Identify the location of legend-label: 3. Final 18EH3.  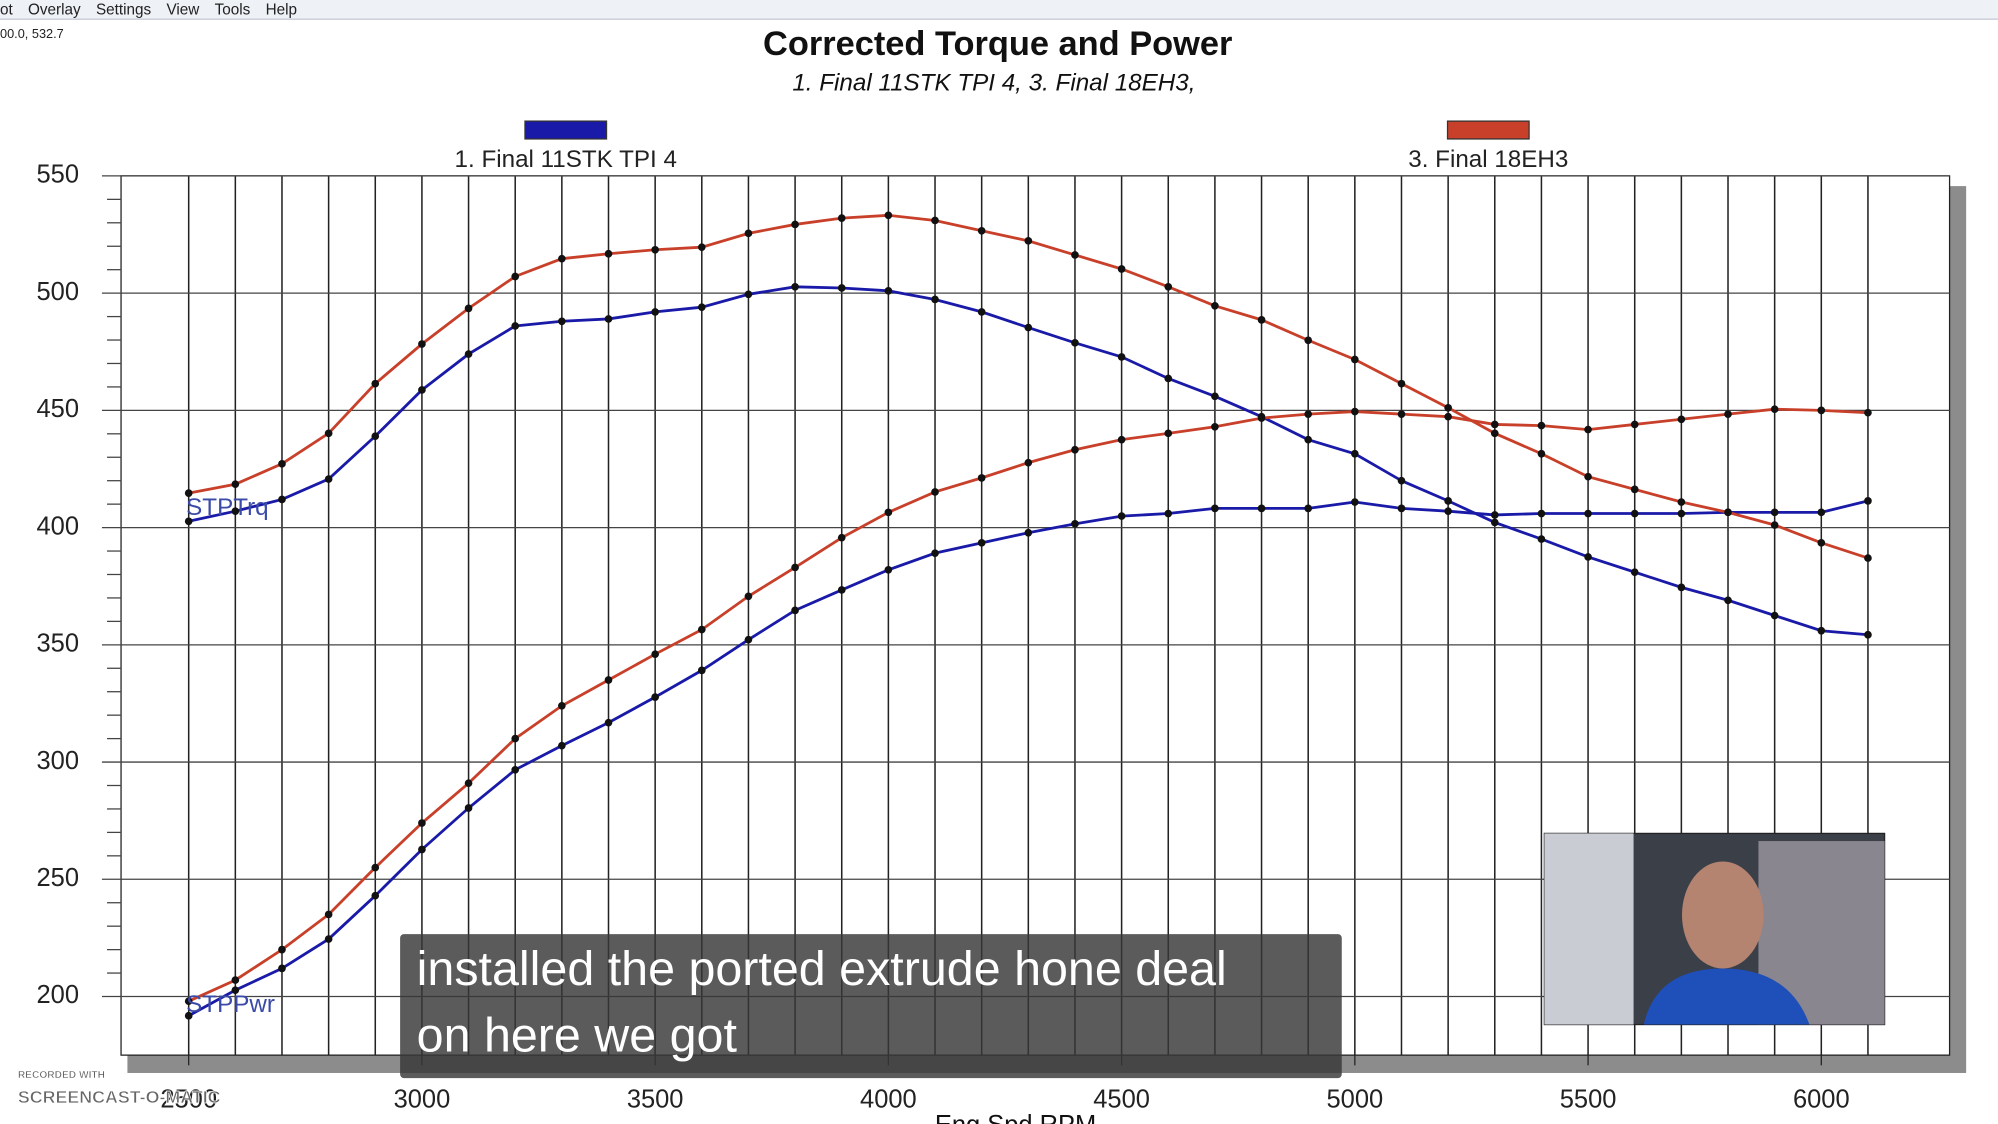
(1488, 159).